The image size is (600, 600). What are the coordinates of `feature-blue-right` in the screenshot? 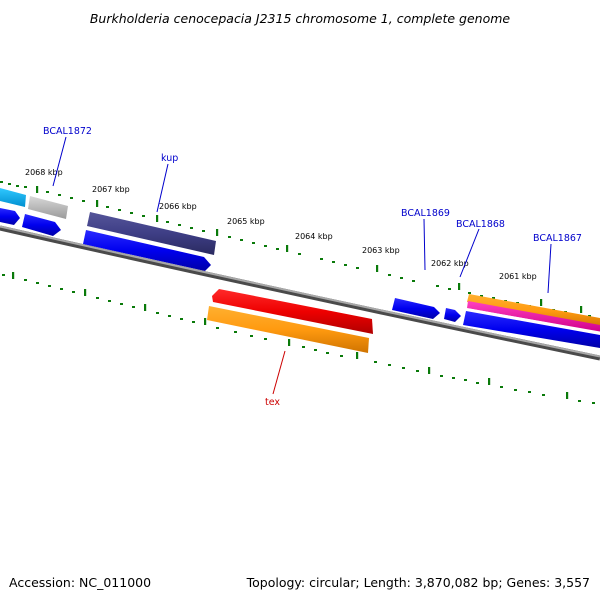 It's located at (531, 329).